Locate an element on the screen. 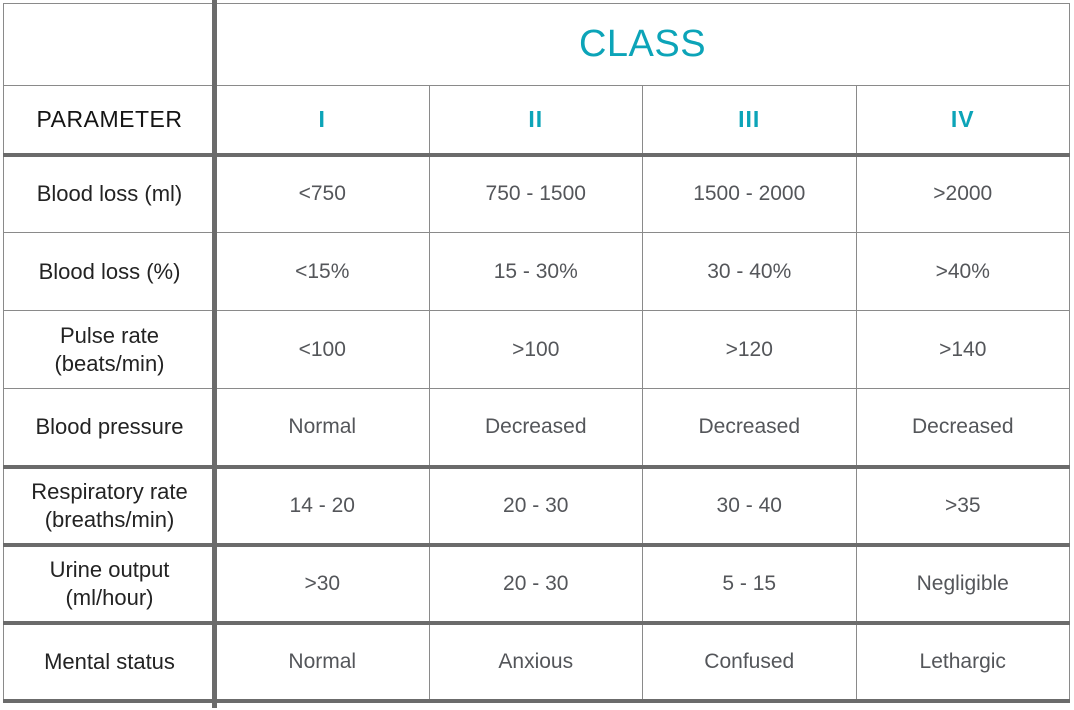 The height and width of the screenshot is (710, 1074). empty-corner-cell is located at coordinates (109, 44).